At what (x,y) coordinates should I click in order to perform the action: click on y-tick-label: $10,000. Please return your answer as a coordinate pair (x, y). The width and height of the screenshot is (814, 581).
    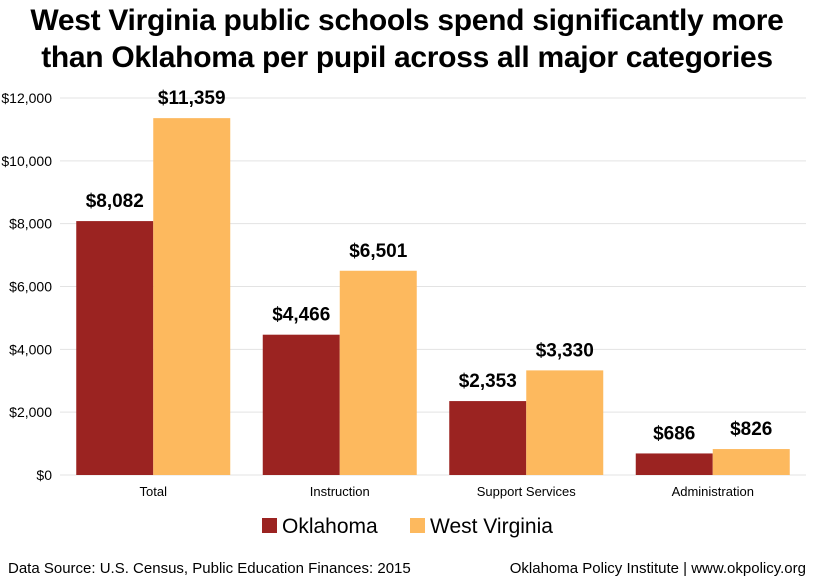
    Looking at the image, I should click on (26, 161).